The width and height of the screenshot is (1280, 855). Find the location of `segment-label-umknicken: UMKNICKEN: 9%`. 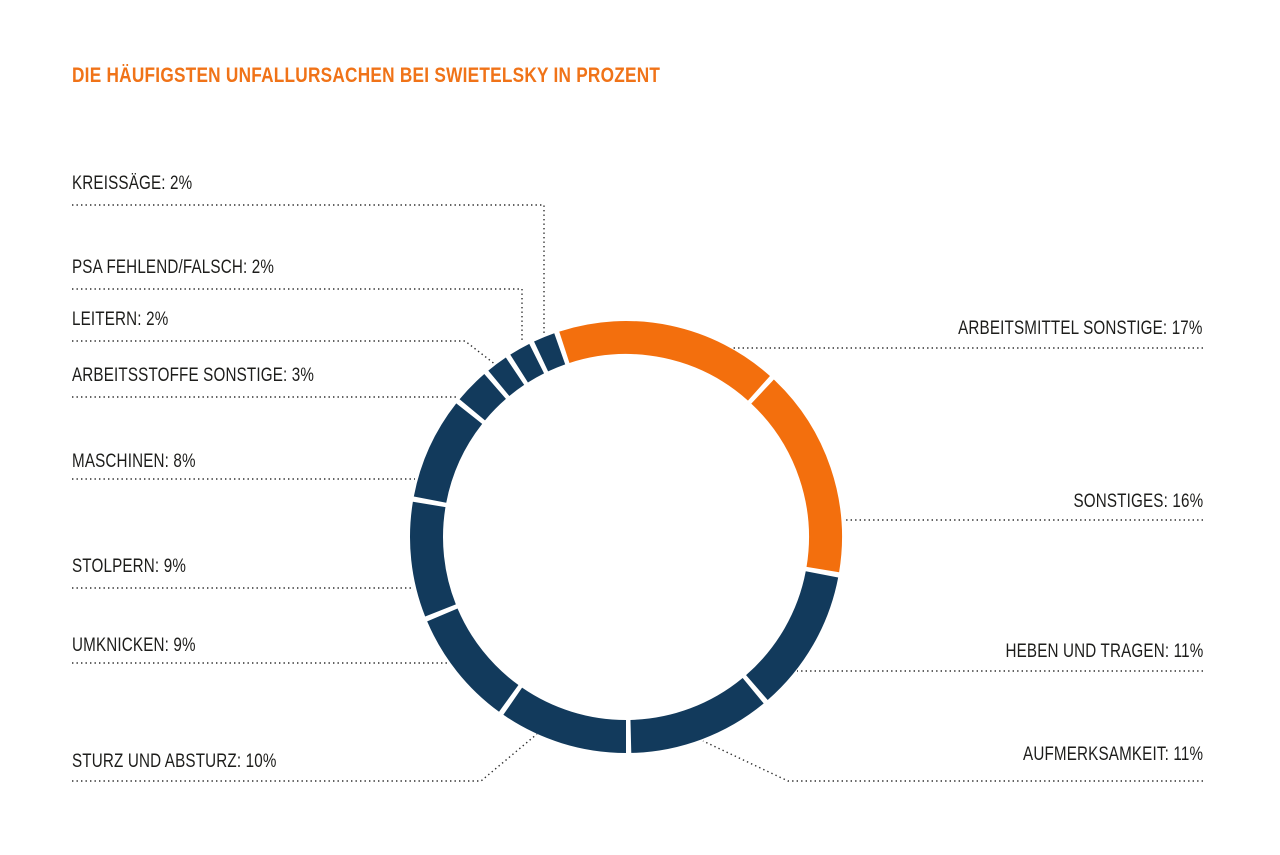

segment-label-umknicken: UMKNICKEN: 9% is located at coordinates (134, 645).